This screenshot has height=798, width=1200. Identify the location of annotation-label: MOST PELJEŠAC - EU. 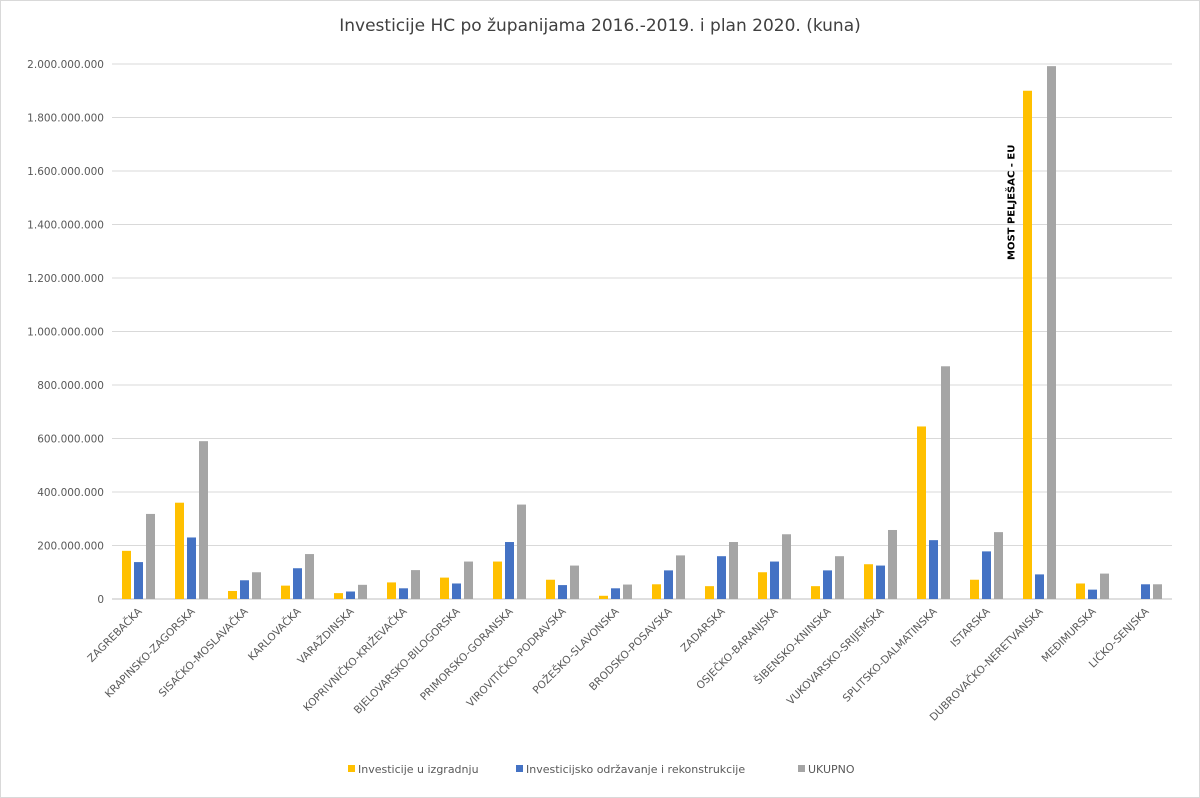
(1011, 202).